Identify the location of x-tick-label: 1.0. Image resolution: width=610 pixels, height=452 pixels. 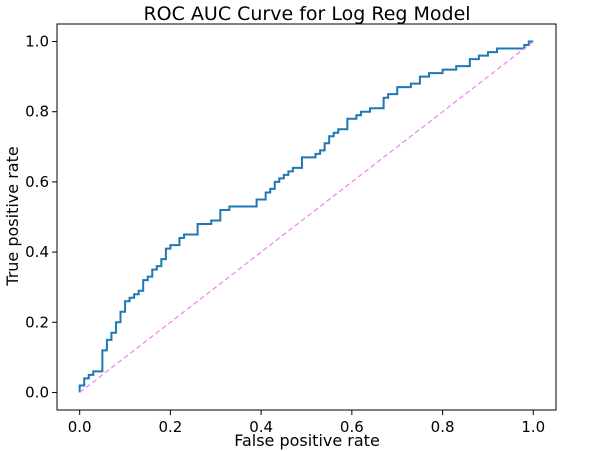
(533, 427).